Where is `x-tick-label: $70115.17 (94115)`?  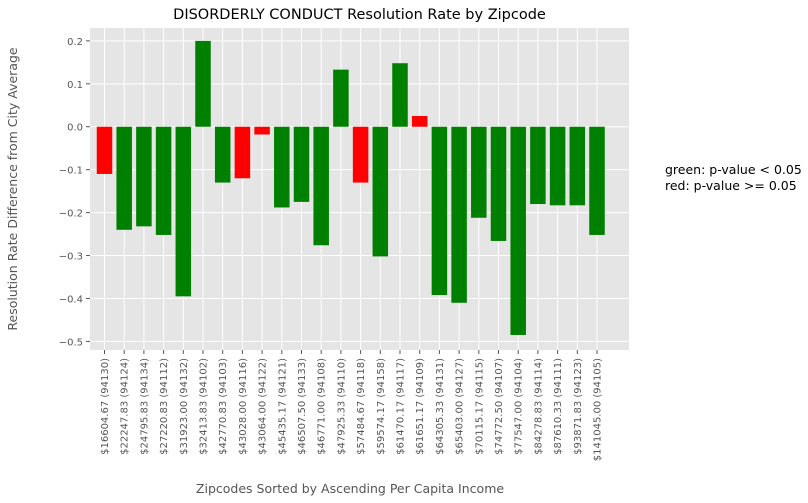
x-tick-label: $70115.17 (94115) is located at coordinates (479, 406).